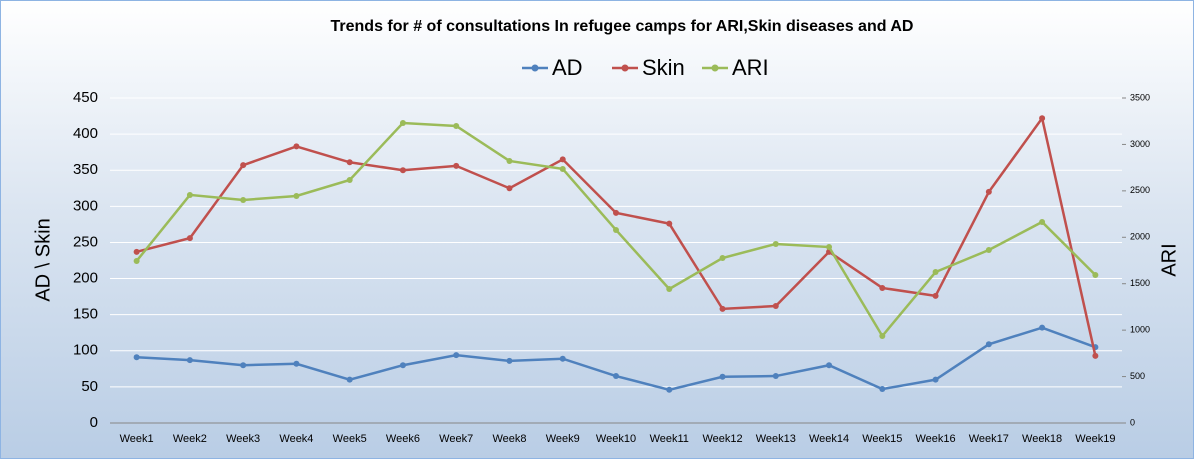 This screenshot has height=466, width=1195. What do you see at coordinates (1132, 422) in the screenshot?
I see `y2-tick-label: 0` at bounding box center [1132, 422].